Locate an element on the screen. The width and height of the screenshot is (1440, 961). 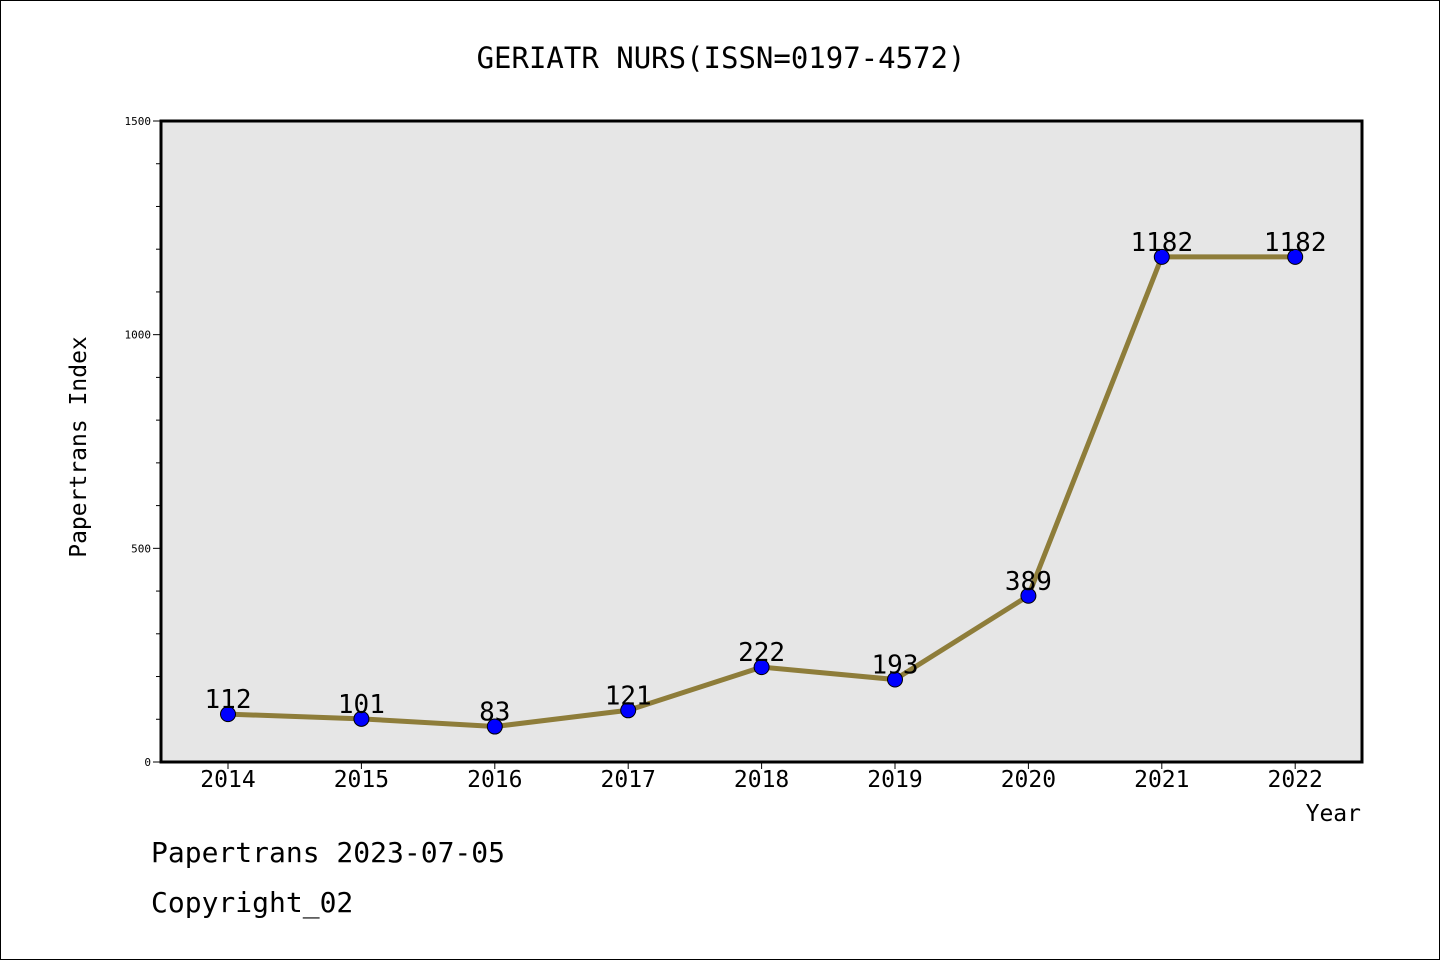
data-label: 389 is located at coordinates (1028, 582).